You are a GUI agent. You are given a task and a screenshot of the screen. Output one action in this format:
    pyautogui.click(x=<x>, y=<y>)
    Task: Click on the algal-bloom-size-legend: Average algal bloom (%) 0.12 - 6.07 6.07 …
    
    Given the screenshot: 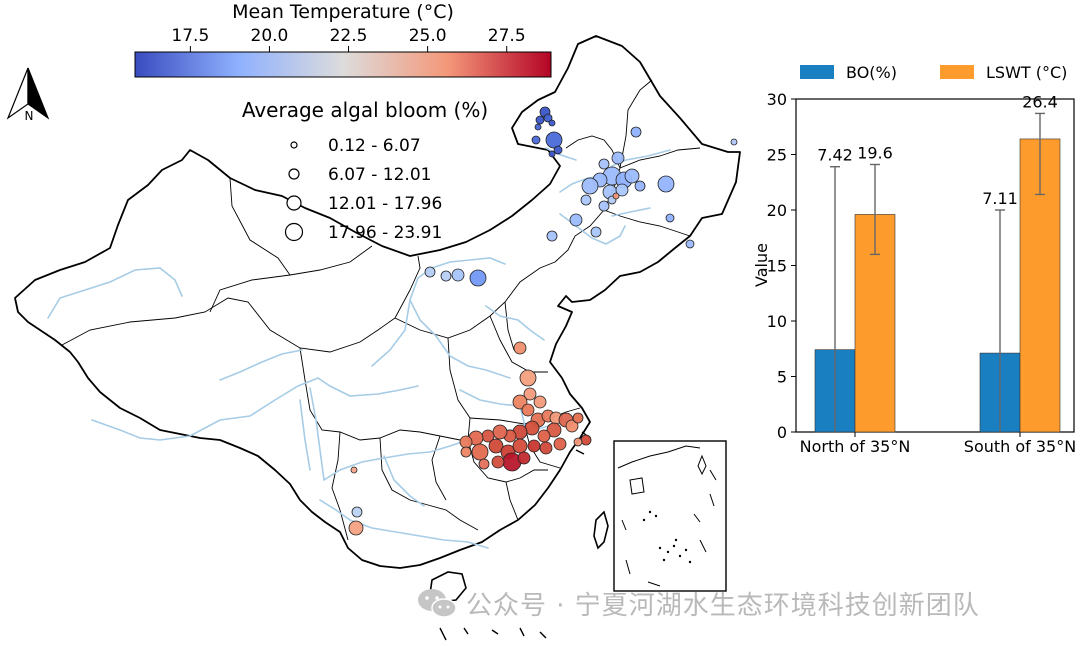 What is the action you would take?
    pyautogui.click(x=365, y=170)
    